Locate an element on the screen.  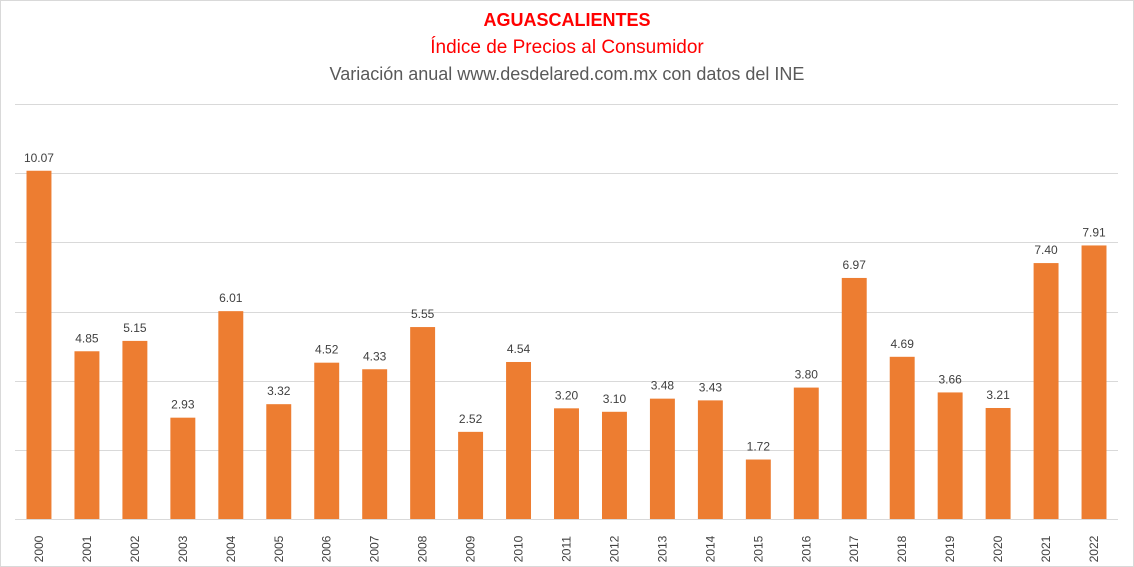
data-label: 3.20 is located at coordinates (567, 395).